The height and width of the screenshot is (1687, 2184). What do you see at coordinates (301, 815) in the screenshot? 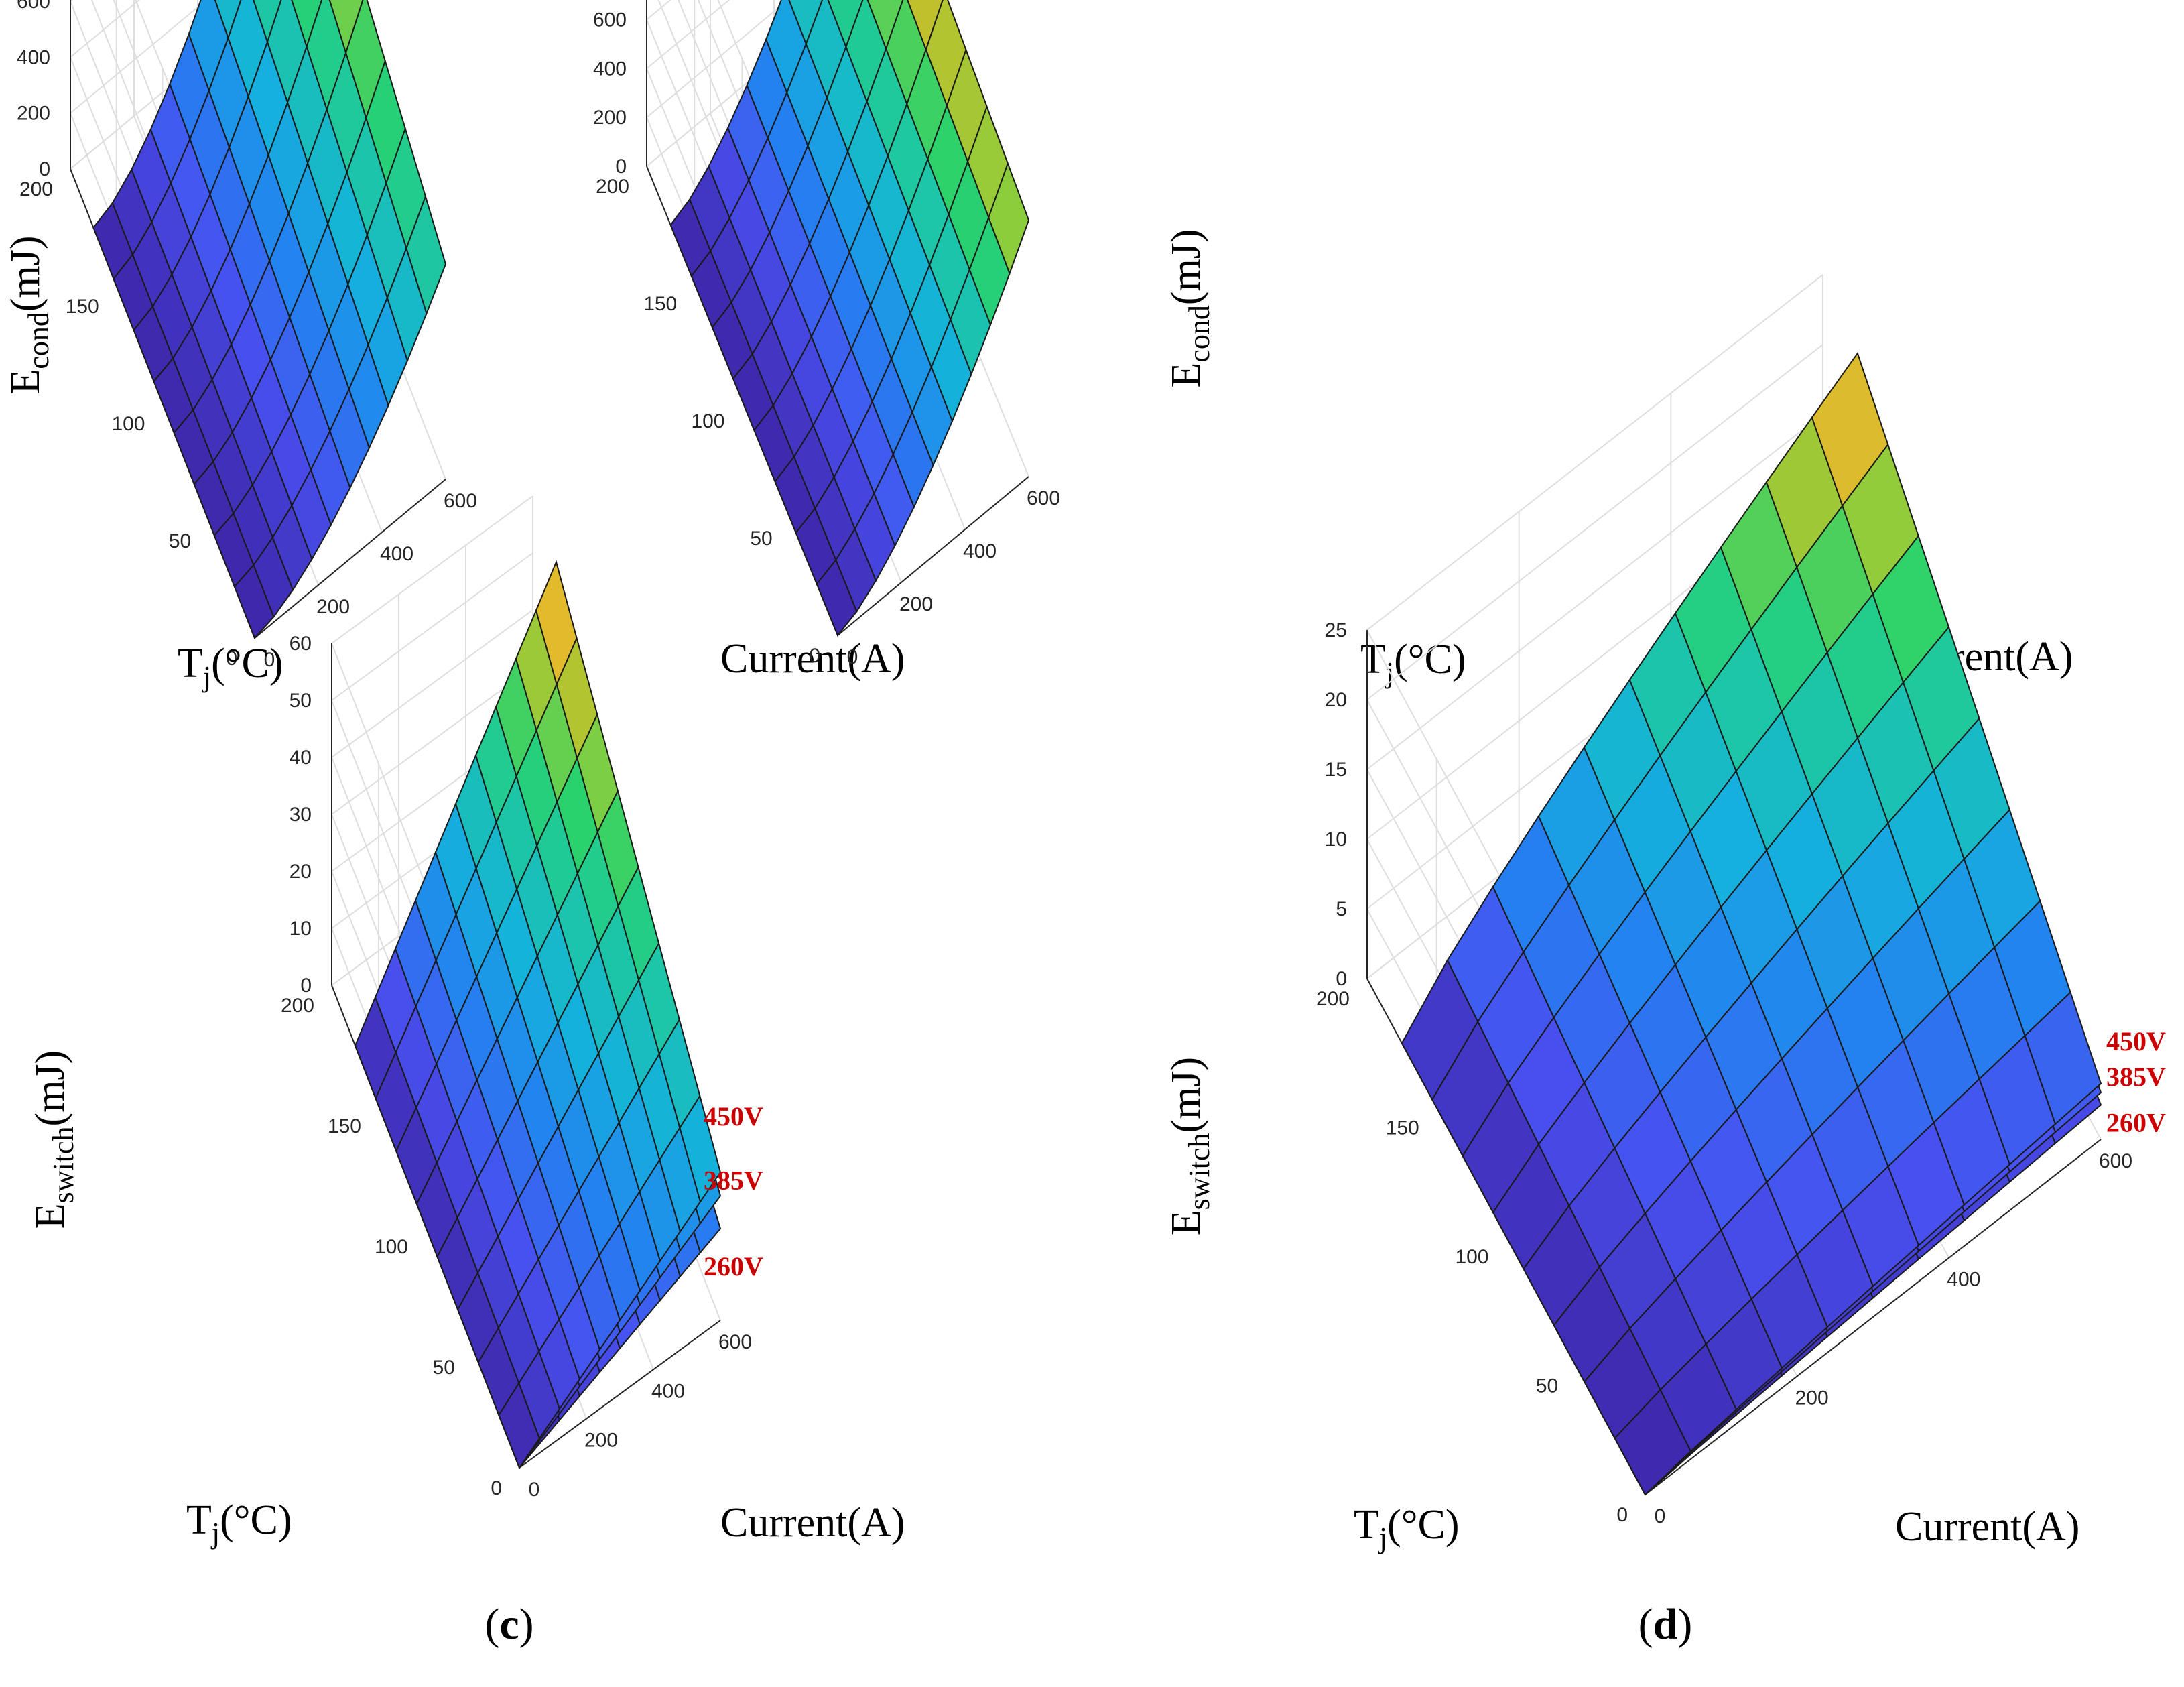
I see `z-tick-label: 30` at bounding box center [301, 815].